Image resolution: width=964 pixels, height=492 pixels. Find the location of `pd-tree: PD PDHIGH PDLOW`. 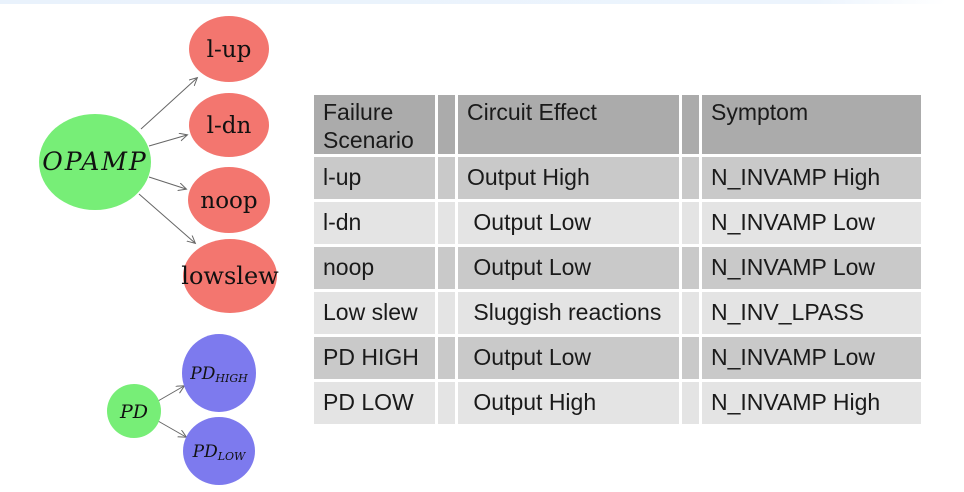

pd-tree: PD PDHIGH PDLOW is located at coordinates (181, 409).